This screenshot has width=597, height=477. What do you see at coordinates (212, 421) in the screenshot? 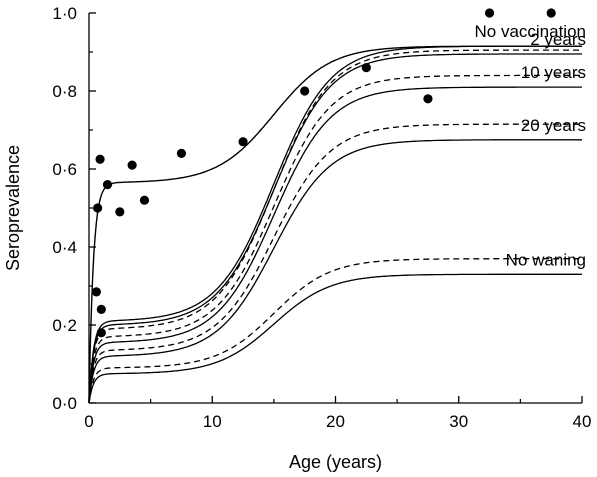
I see `x-tick-label: 10` at bounding box center [212, 421].